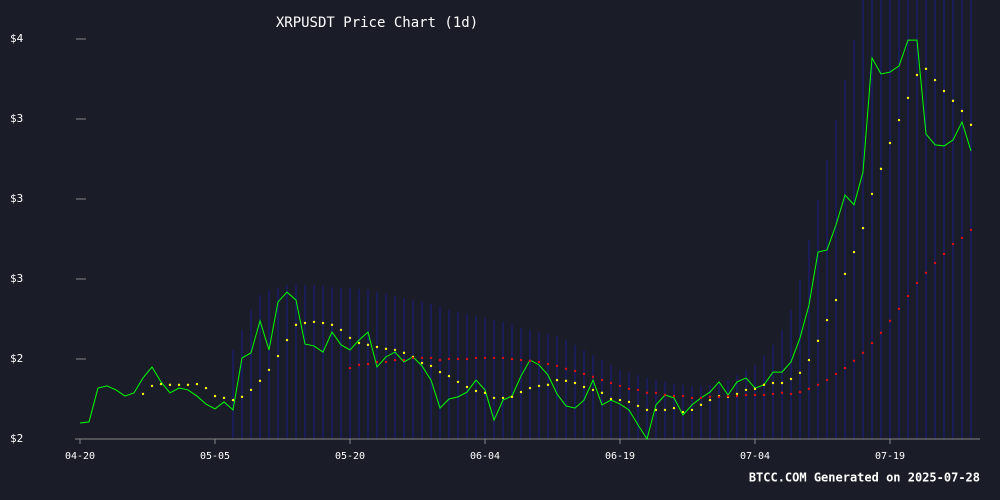  Describe the element at coordinates (350, 456) in the screenshot. I see `x-tick-label: 05-20` at that location.